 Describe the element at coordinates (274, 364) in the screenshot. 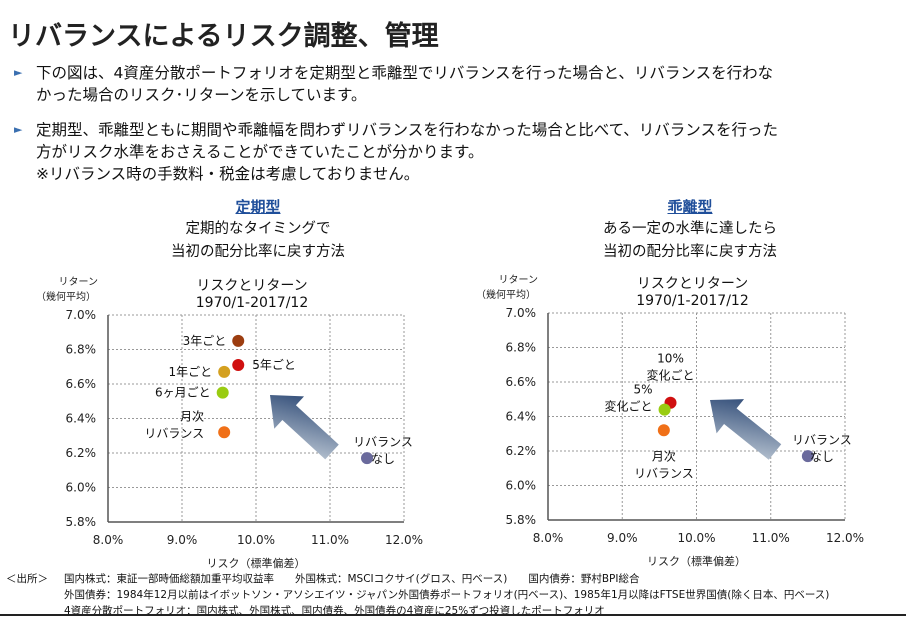

I see `point-label: 5年ごと` at that location.